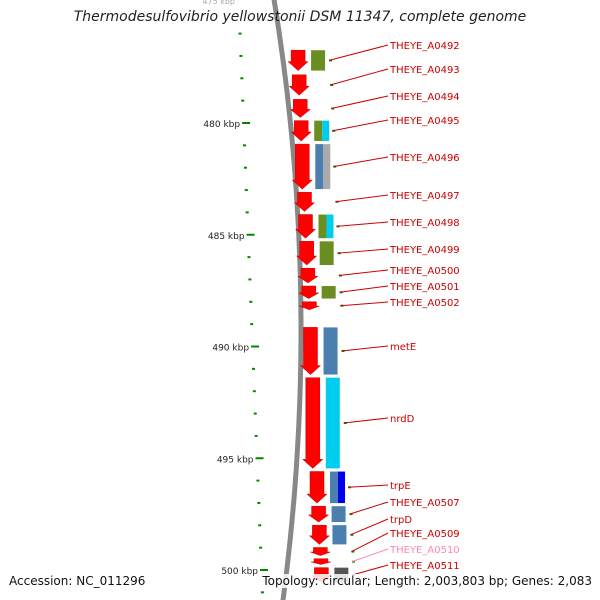 The width and height of the screenshot is (600, 600). I want to click on ruler-label: 495 kbp, so click(235, 460).